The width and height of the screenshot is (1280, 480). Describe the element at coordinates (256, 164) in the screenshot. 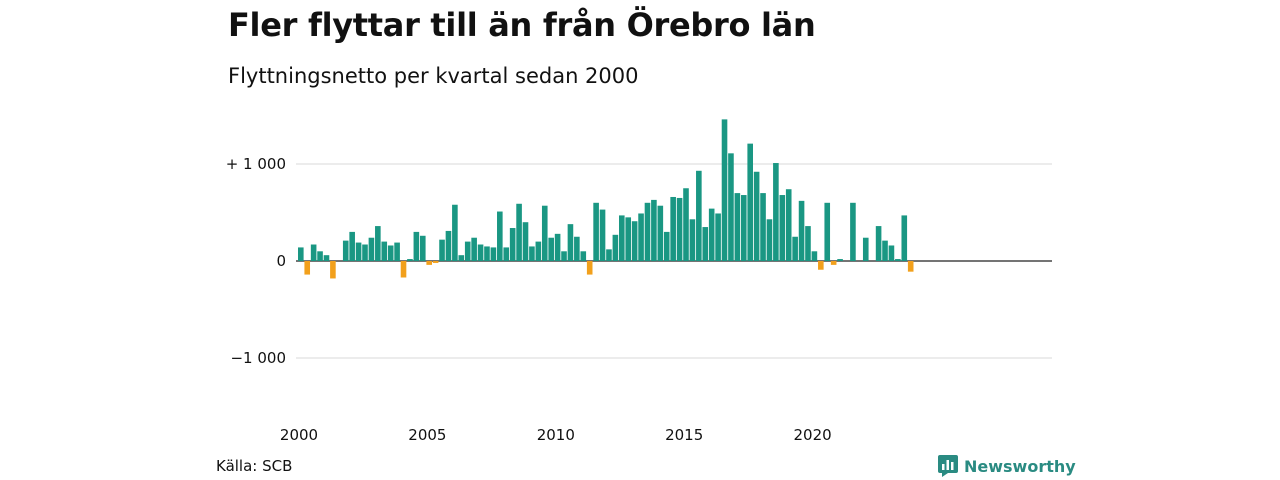

I see `y-tick-label: + 1 000` at that location.